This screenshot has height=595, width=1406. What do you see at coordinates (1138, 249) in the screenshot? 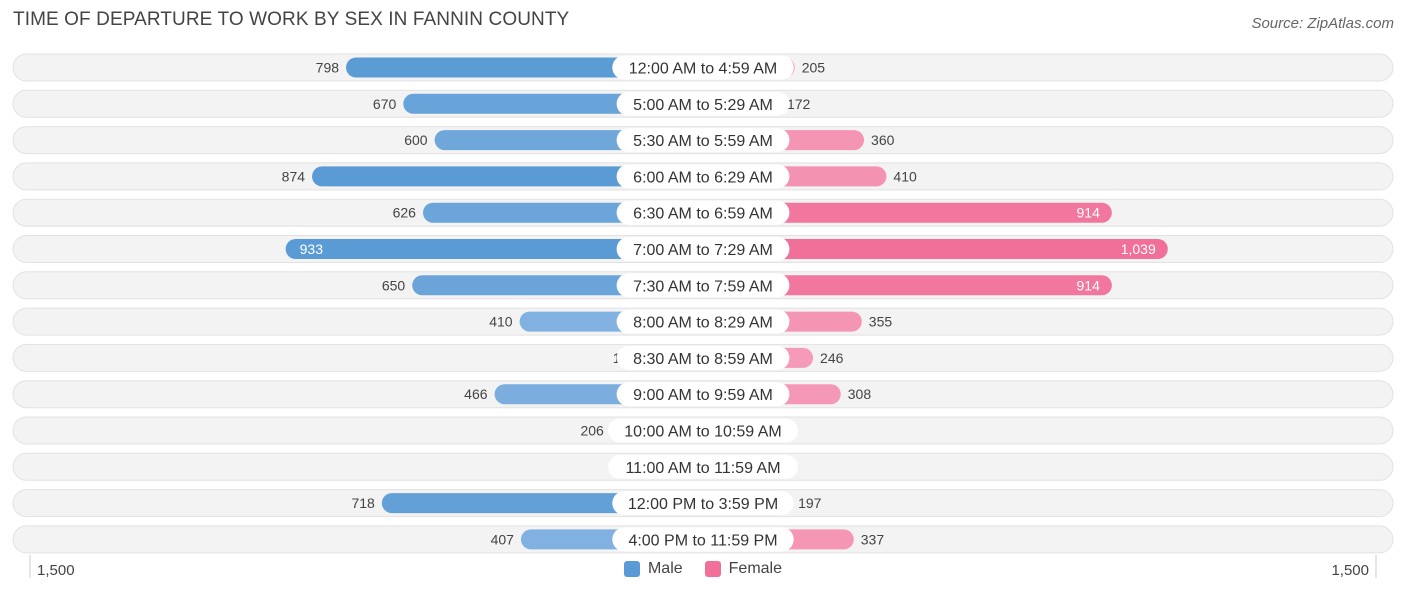
I see `female-value-label: 1,039` at bounding box center [1138, 249].